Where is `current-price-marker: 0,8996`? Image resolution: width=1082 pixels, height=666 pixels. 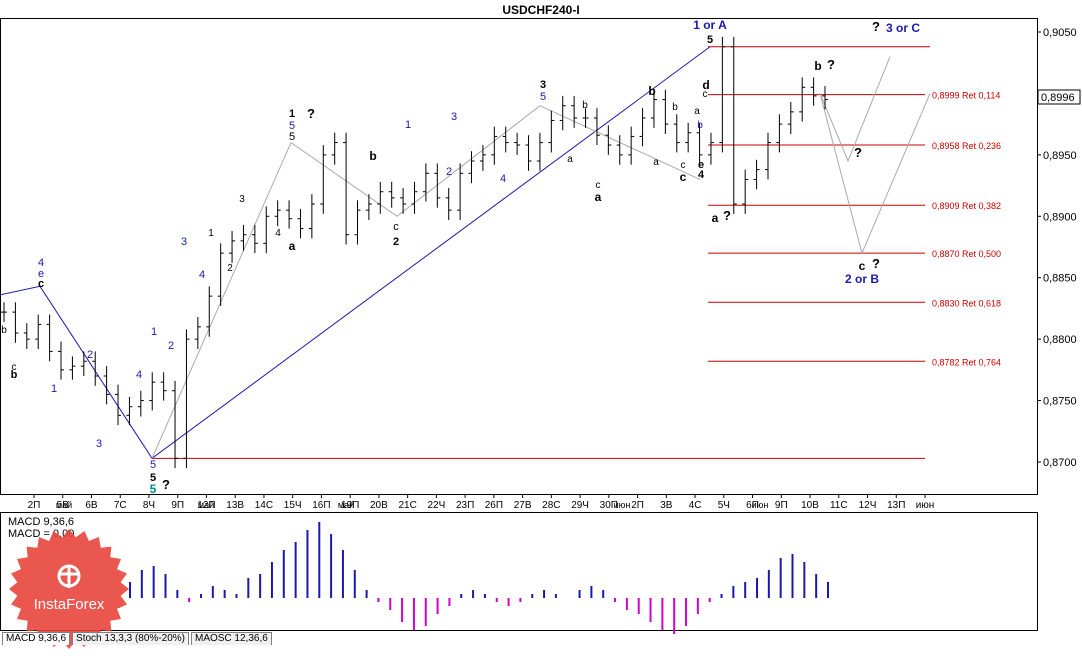
current-price-marker: 0,8996 is located at coordinates (1059, 97).